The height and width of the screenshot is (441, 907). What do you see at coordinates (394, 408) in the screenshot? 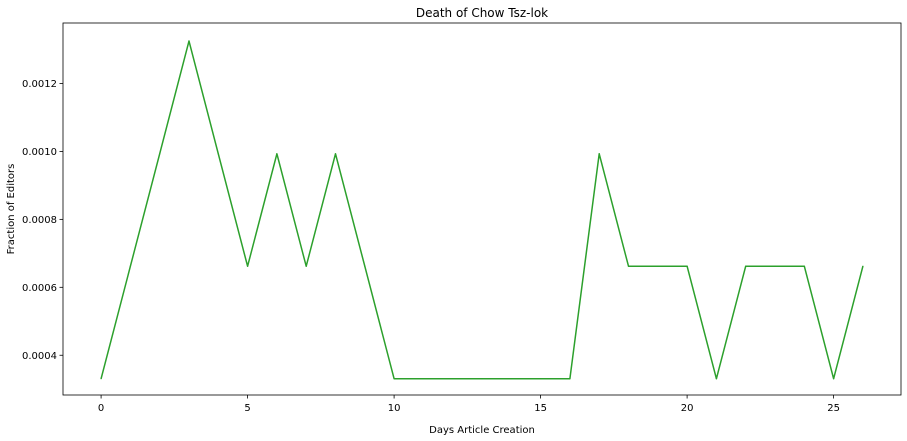
I see `x-tick-label: 10` at bounding box center [394, 408].